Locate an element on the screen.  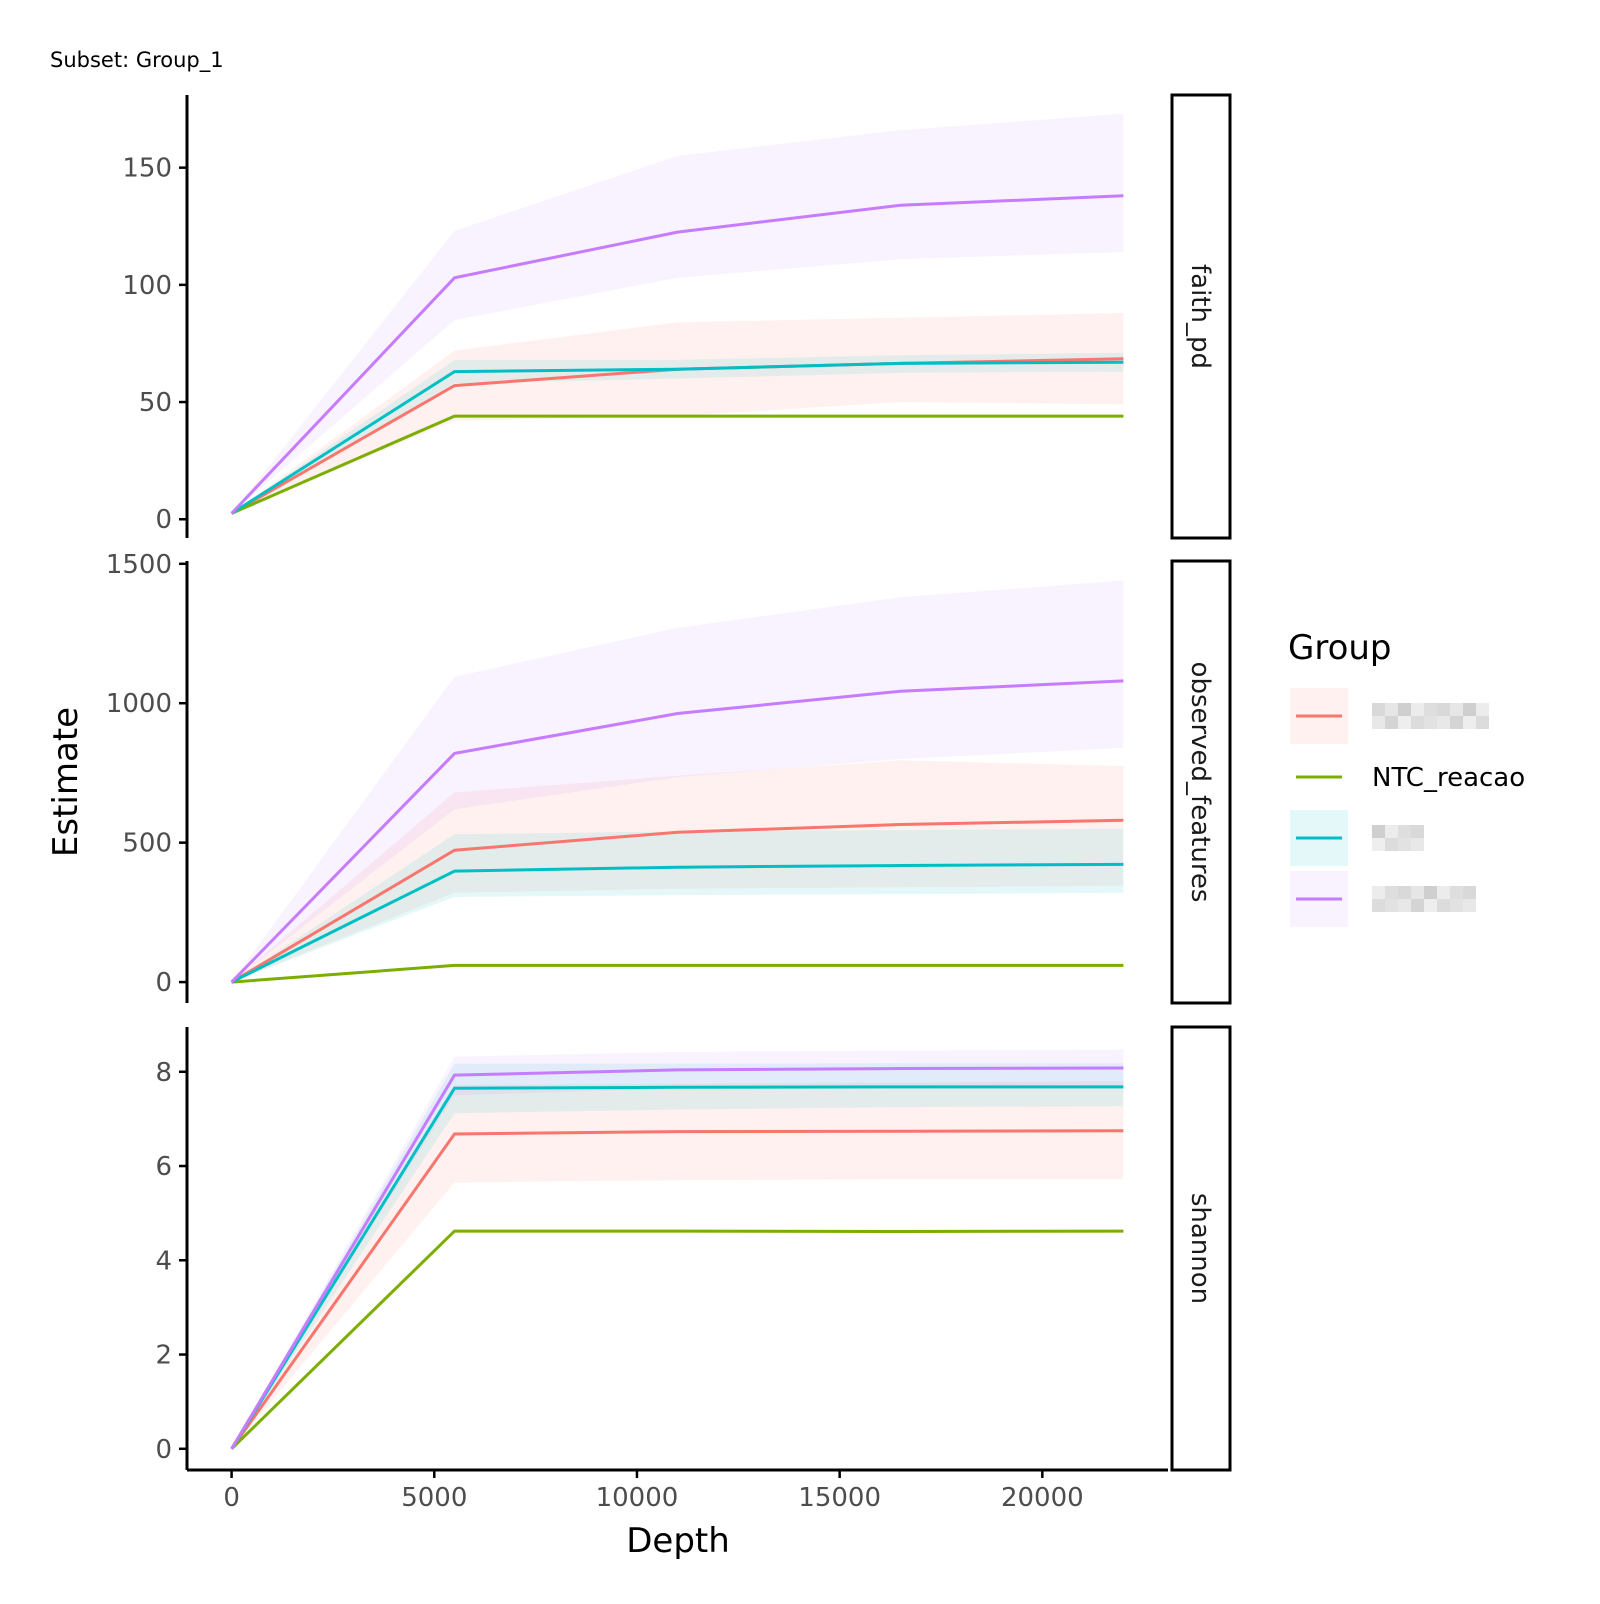
x-tick-label-0: 0 is located at coordinates (231, 1498).